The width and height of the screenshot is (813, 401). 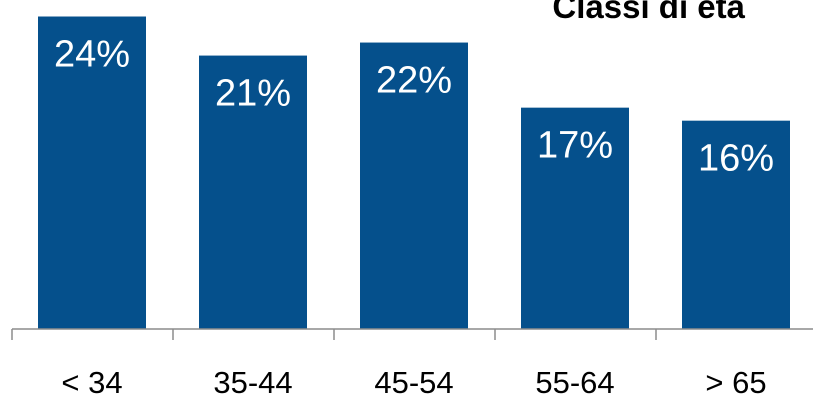 I want to click on data-label: 22%, so click(x=414, y=81).